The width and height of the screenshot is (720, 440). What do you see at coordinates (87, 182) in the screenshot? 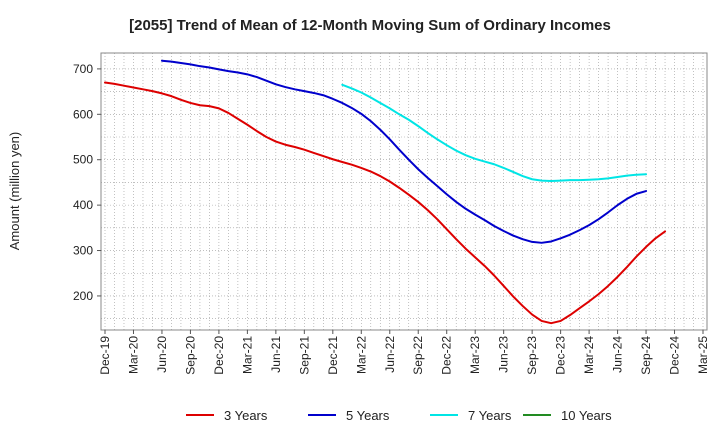
I see `y-axis-ticks: 200 300 400 500 600 700` at bounding box center [87, 182].